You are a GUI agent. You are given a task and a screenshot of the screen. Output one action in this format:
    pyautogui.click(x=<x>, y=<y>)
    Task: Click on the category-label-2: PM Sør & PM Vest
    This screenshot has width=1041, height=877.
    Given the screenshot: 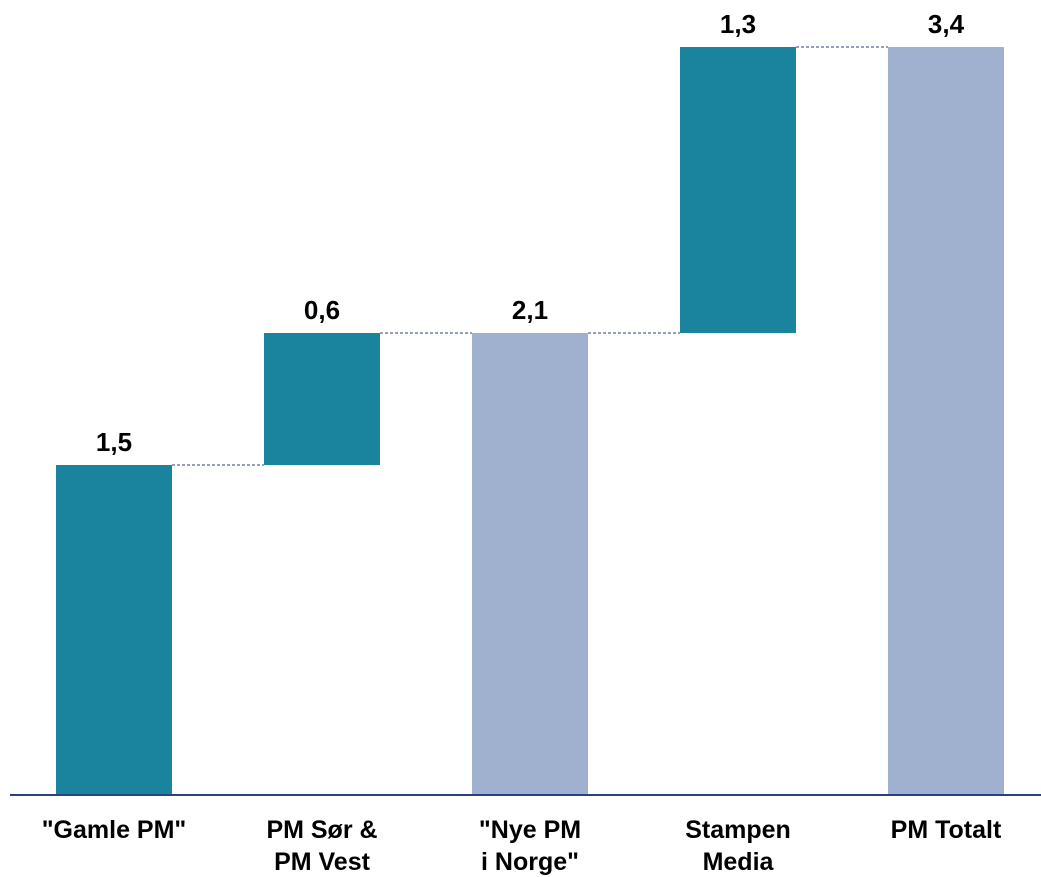 What is the action you would take?
    pyautogui.click(x=321, y=846)
    